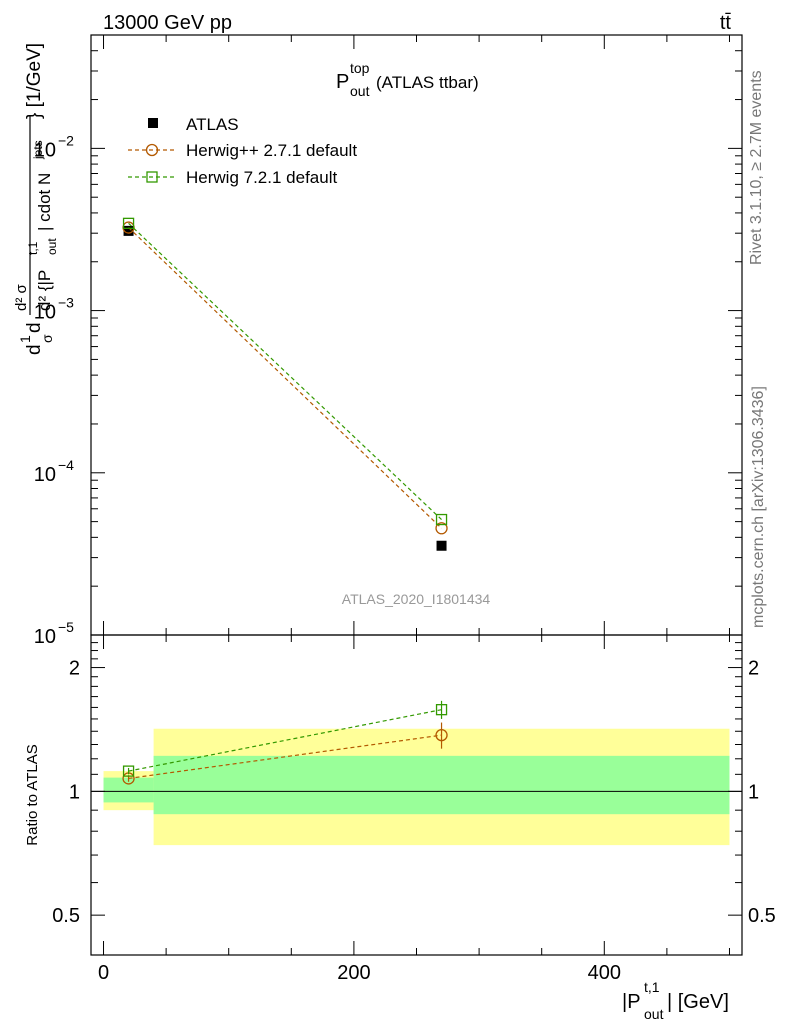 This screenshot has width=786, height=1029. I want to click on ylabel-jets: jets, so click(38, 150).